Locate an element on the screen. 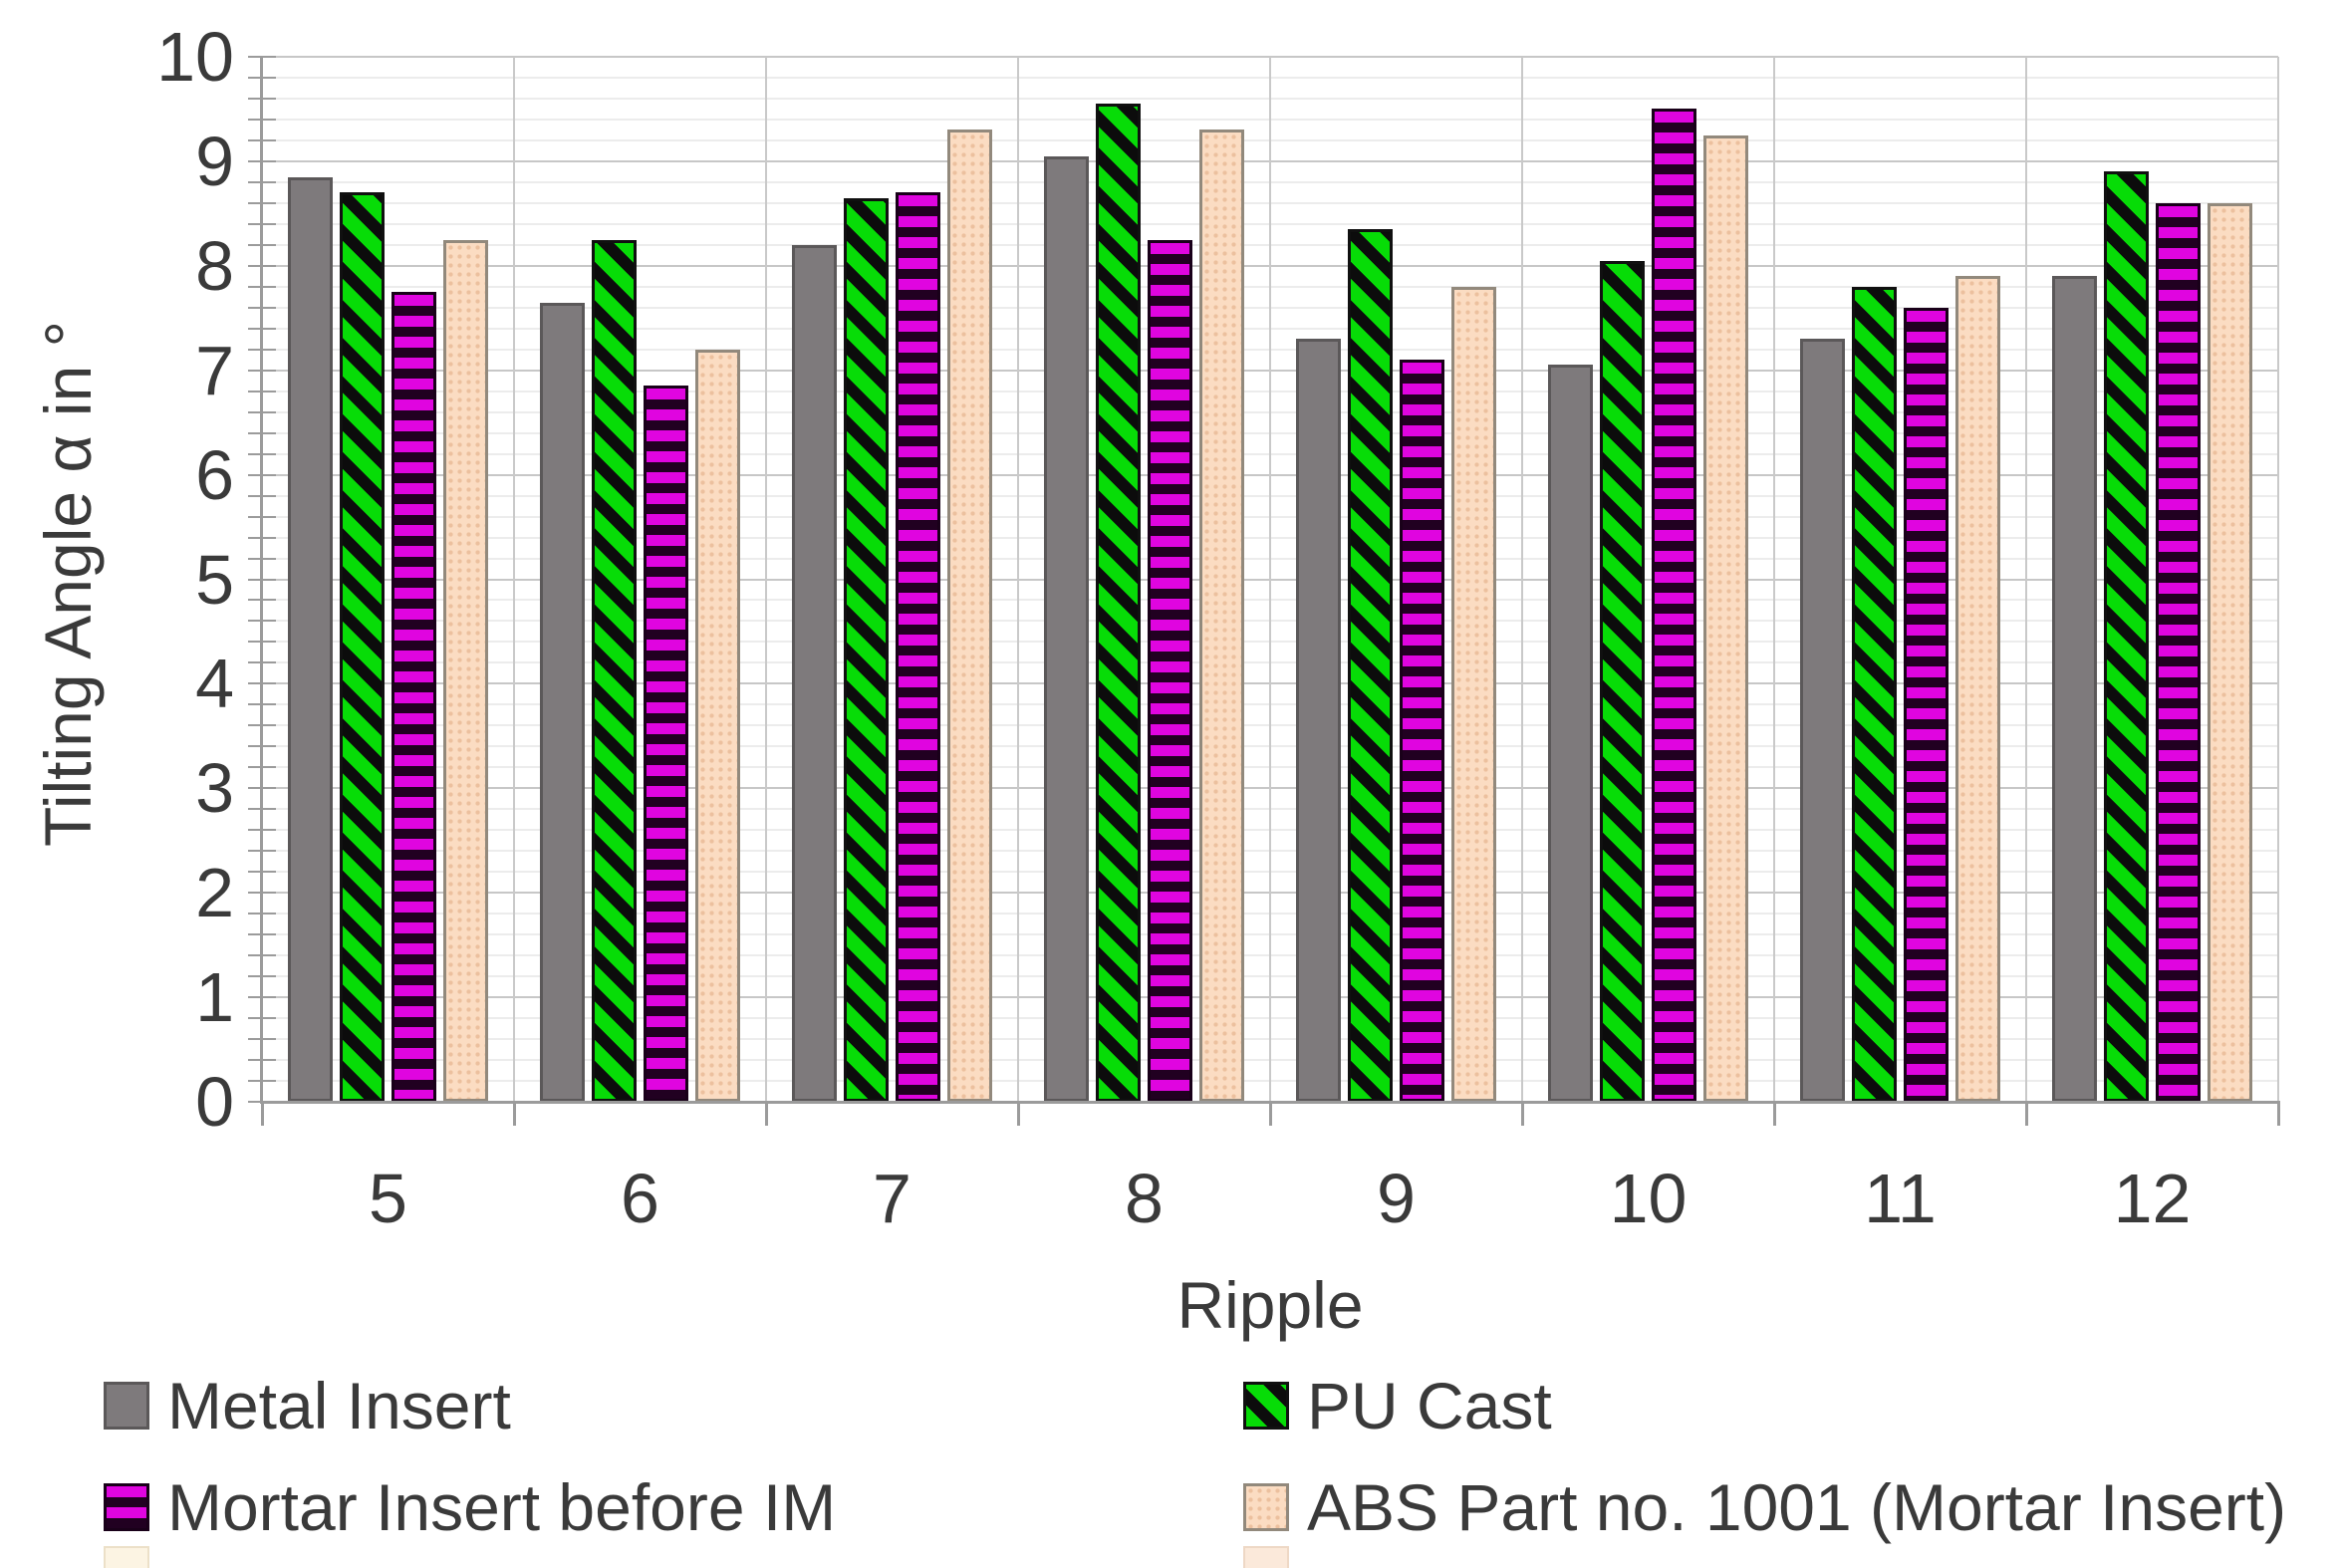 The image size is (2339, 1568). x-tick-label-10: 10 is located at coordinates (1648, 1198).